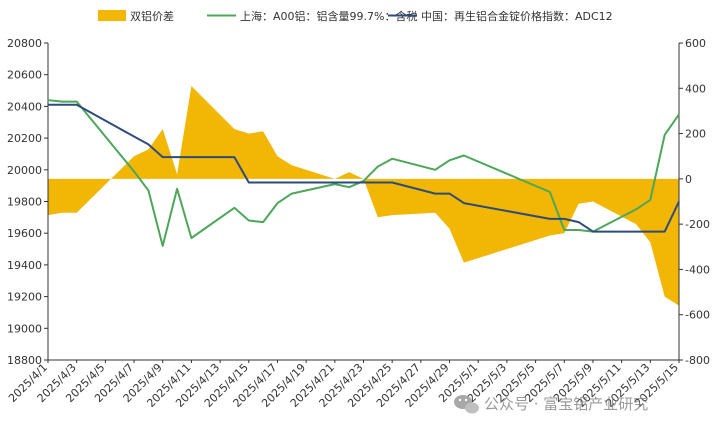 This screenshot has width=724, height=431. Describe the element at coordinates (24, 75) in the screenshot. I see `left-axis-tick-label: 20600` at that location.